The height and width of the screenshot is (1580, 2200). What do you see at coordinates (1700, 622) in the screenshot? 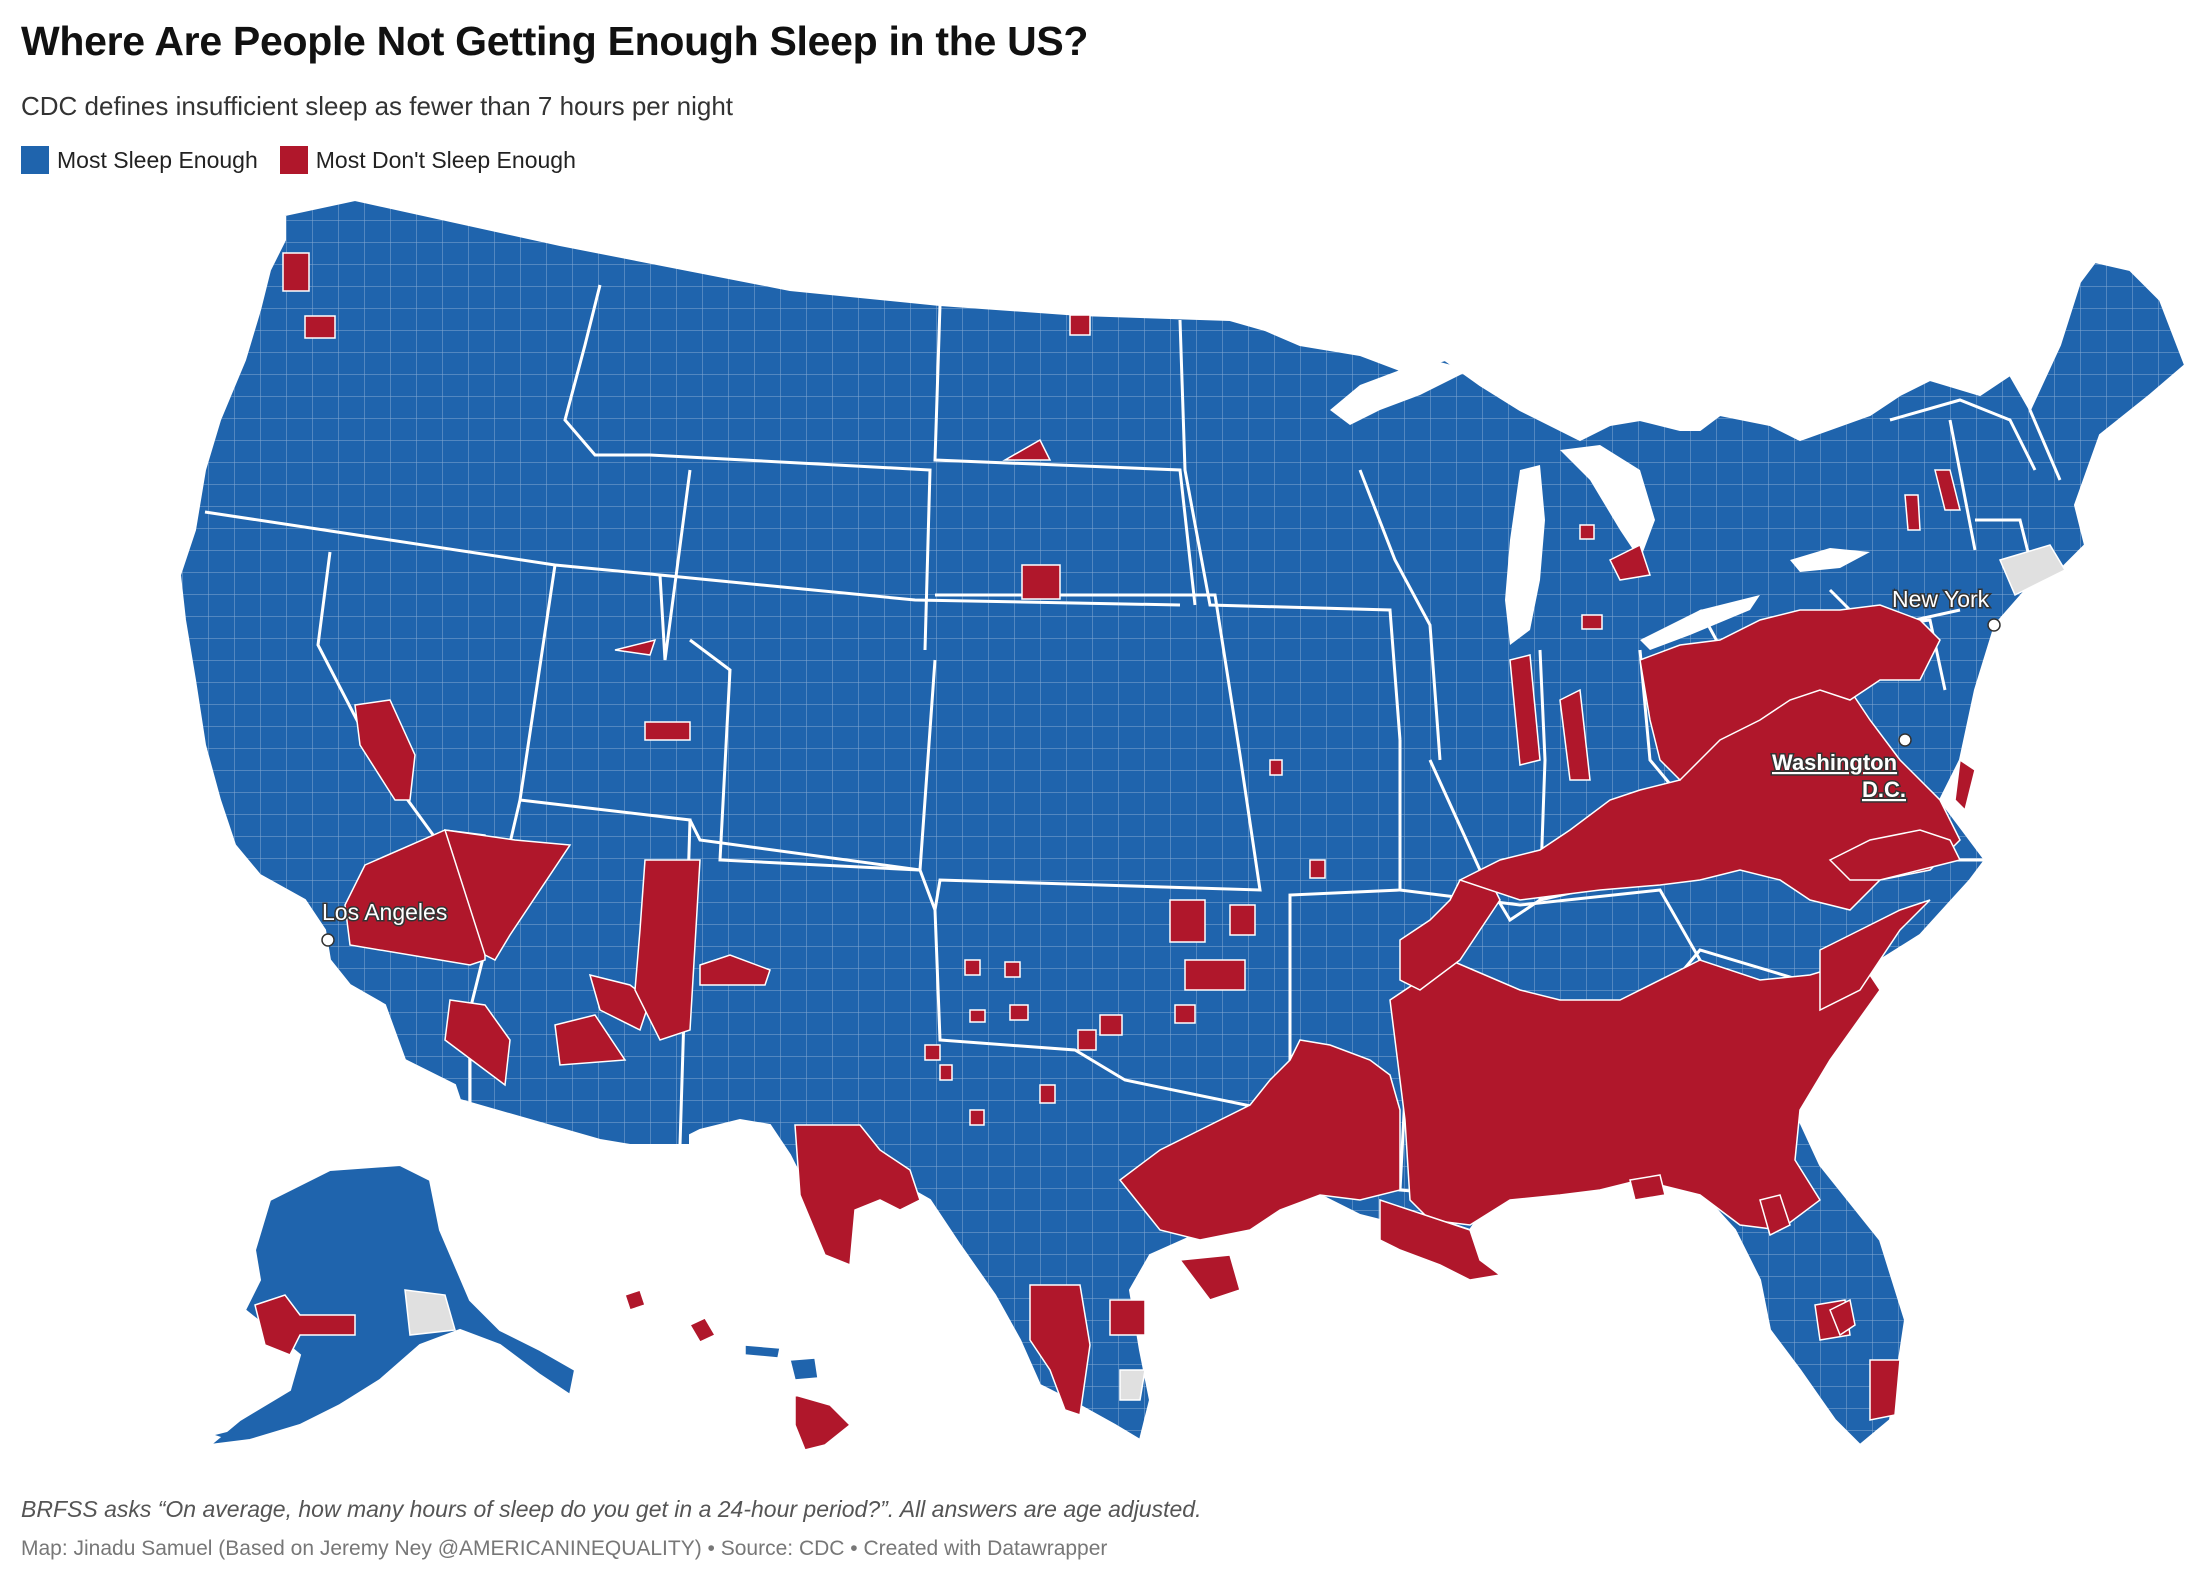
I see `lake-erie` at bounding box center [1700, 622].